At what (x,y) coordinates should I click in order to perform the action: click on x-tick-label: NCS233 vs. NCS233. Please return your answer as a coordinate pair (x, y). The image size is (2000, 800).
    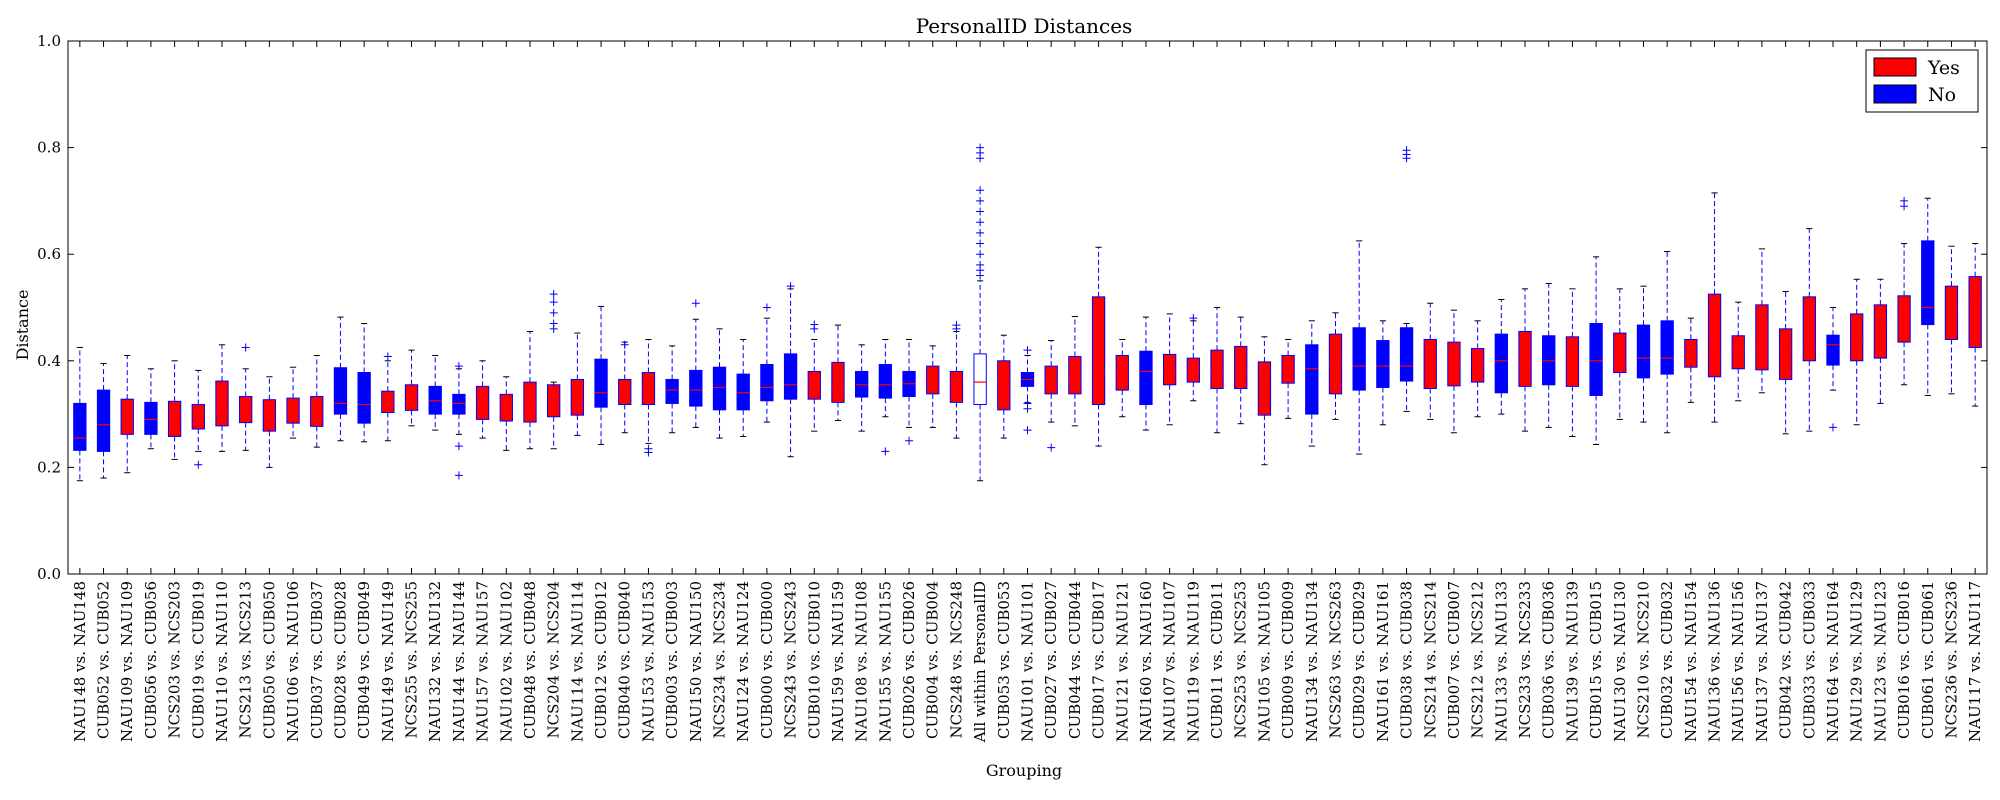
    Looking at the image, I should click on (1525, 660).